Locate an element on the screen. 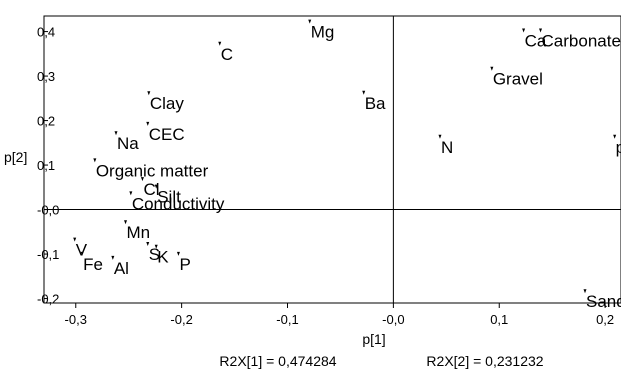  y-tick-label: -0,2 is located at coordinates (48, 299).